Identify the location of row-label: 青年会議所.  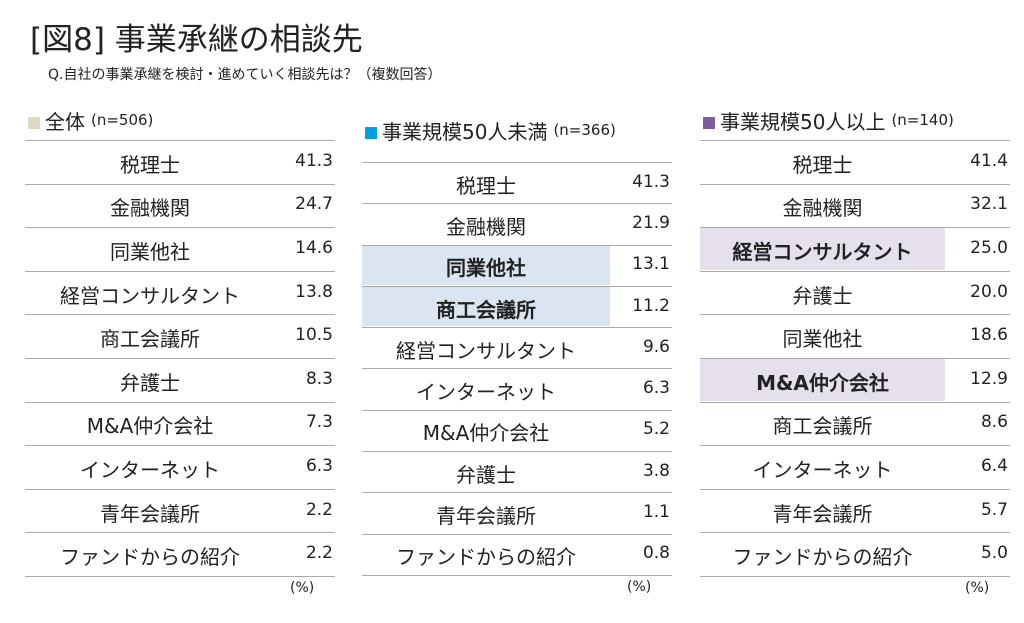
(822, 513).